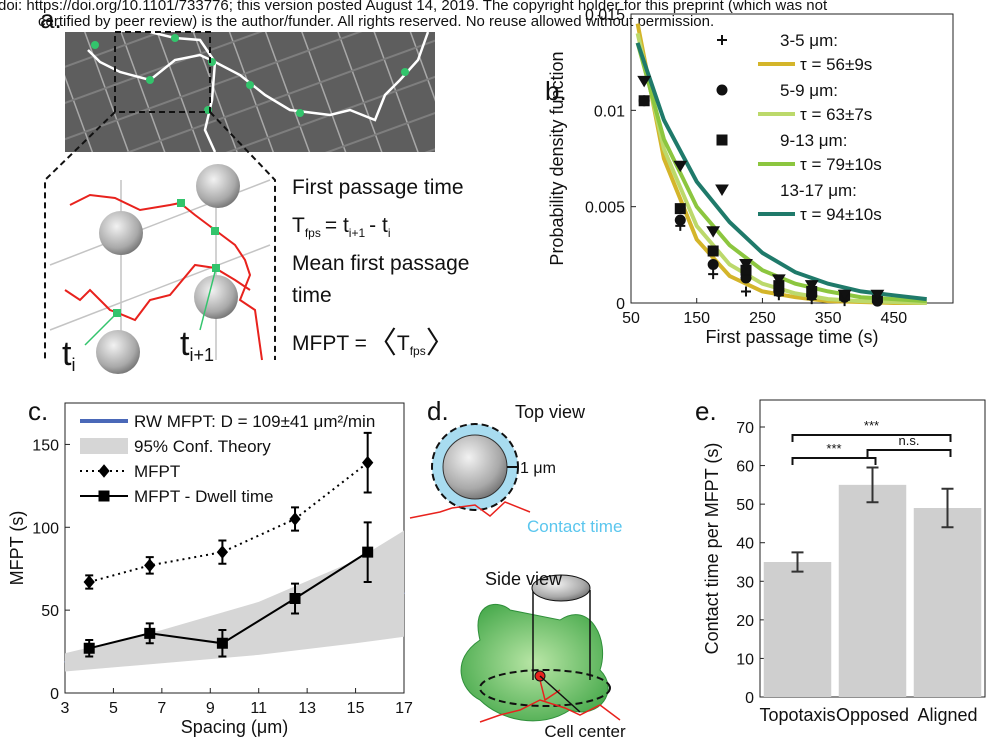  Describe the element at coordinates (65, 708) in the screenshot. I see `x-tick-label: 3` at that location.